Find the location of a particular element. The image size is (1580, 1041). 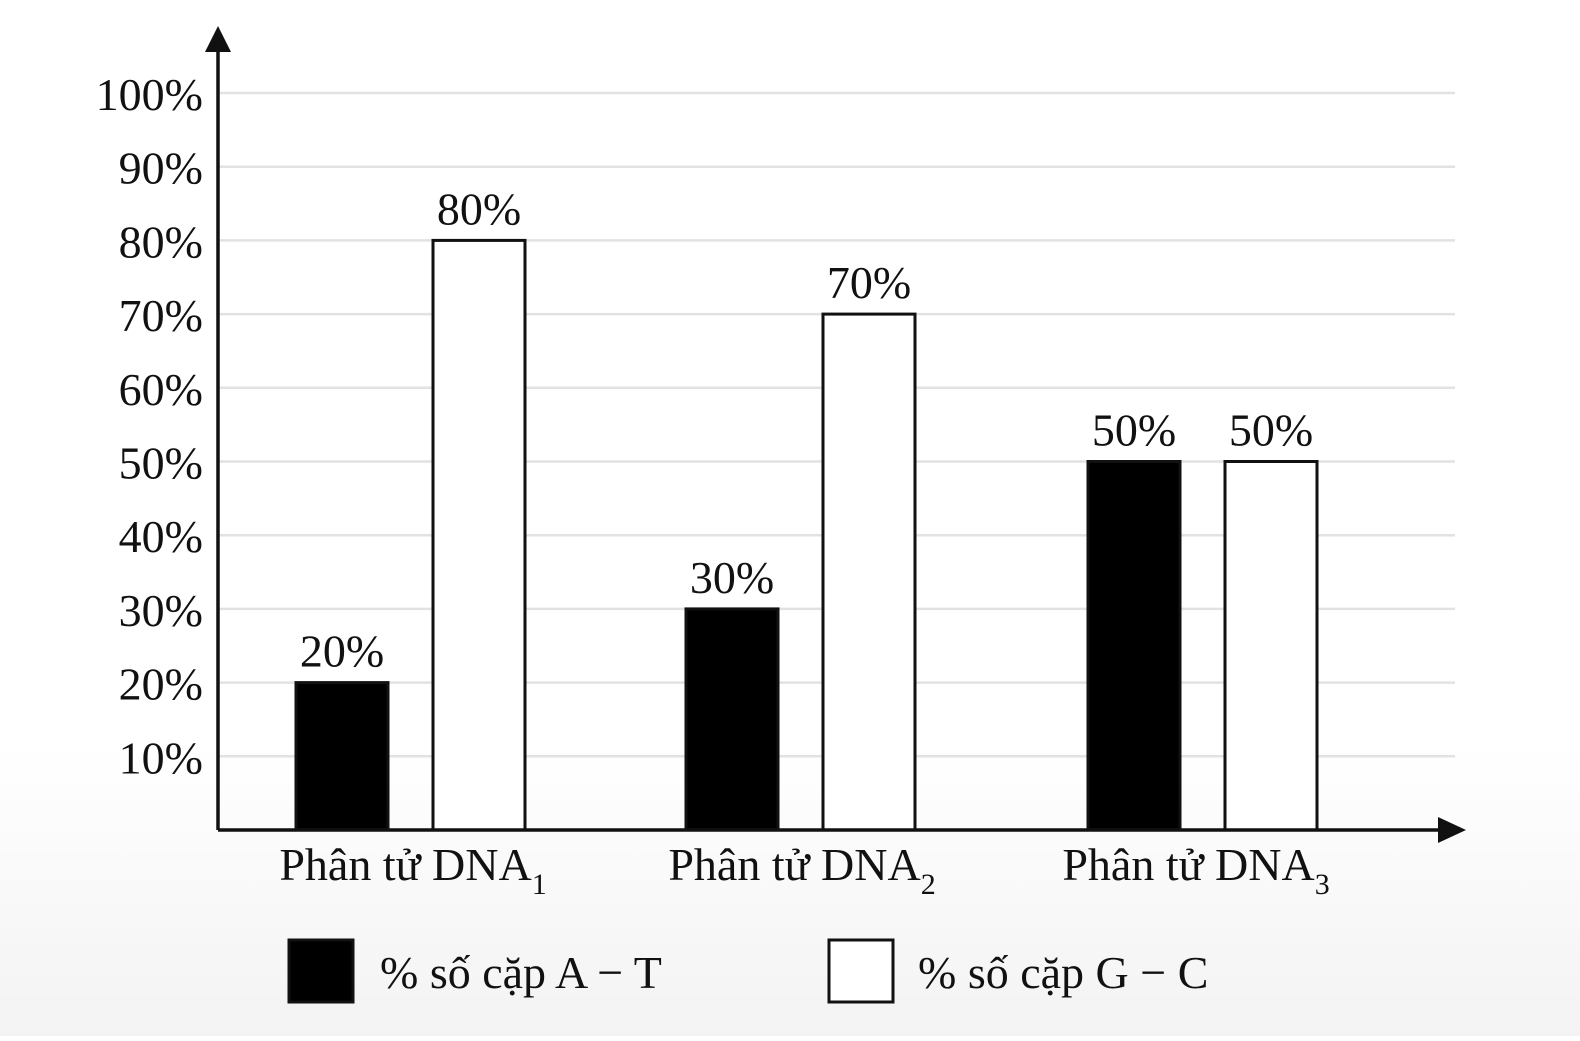

y-tick-label: 20% is located at coordinates (161, 684).